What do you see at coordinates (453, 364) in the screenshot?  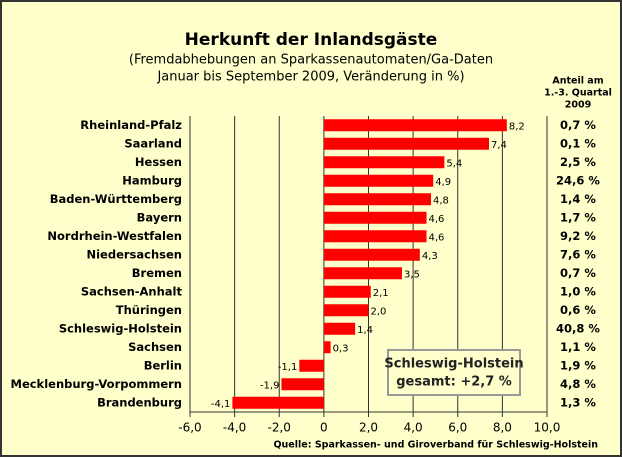 I see `annotation: Schleswig-Holstein` at bounding box center [453, 364].